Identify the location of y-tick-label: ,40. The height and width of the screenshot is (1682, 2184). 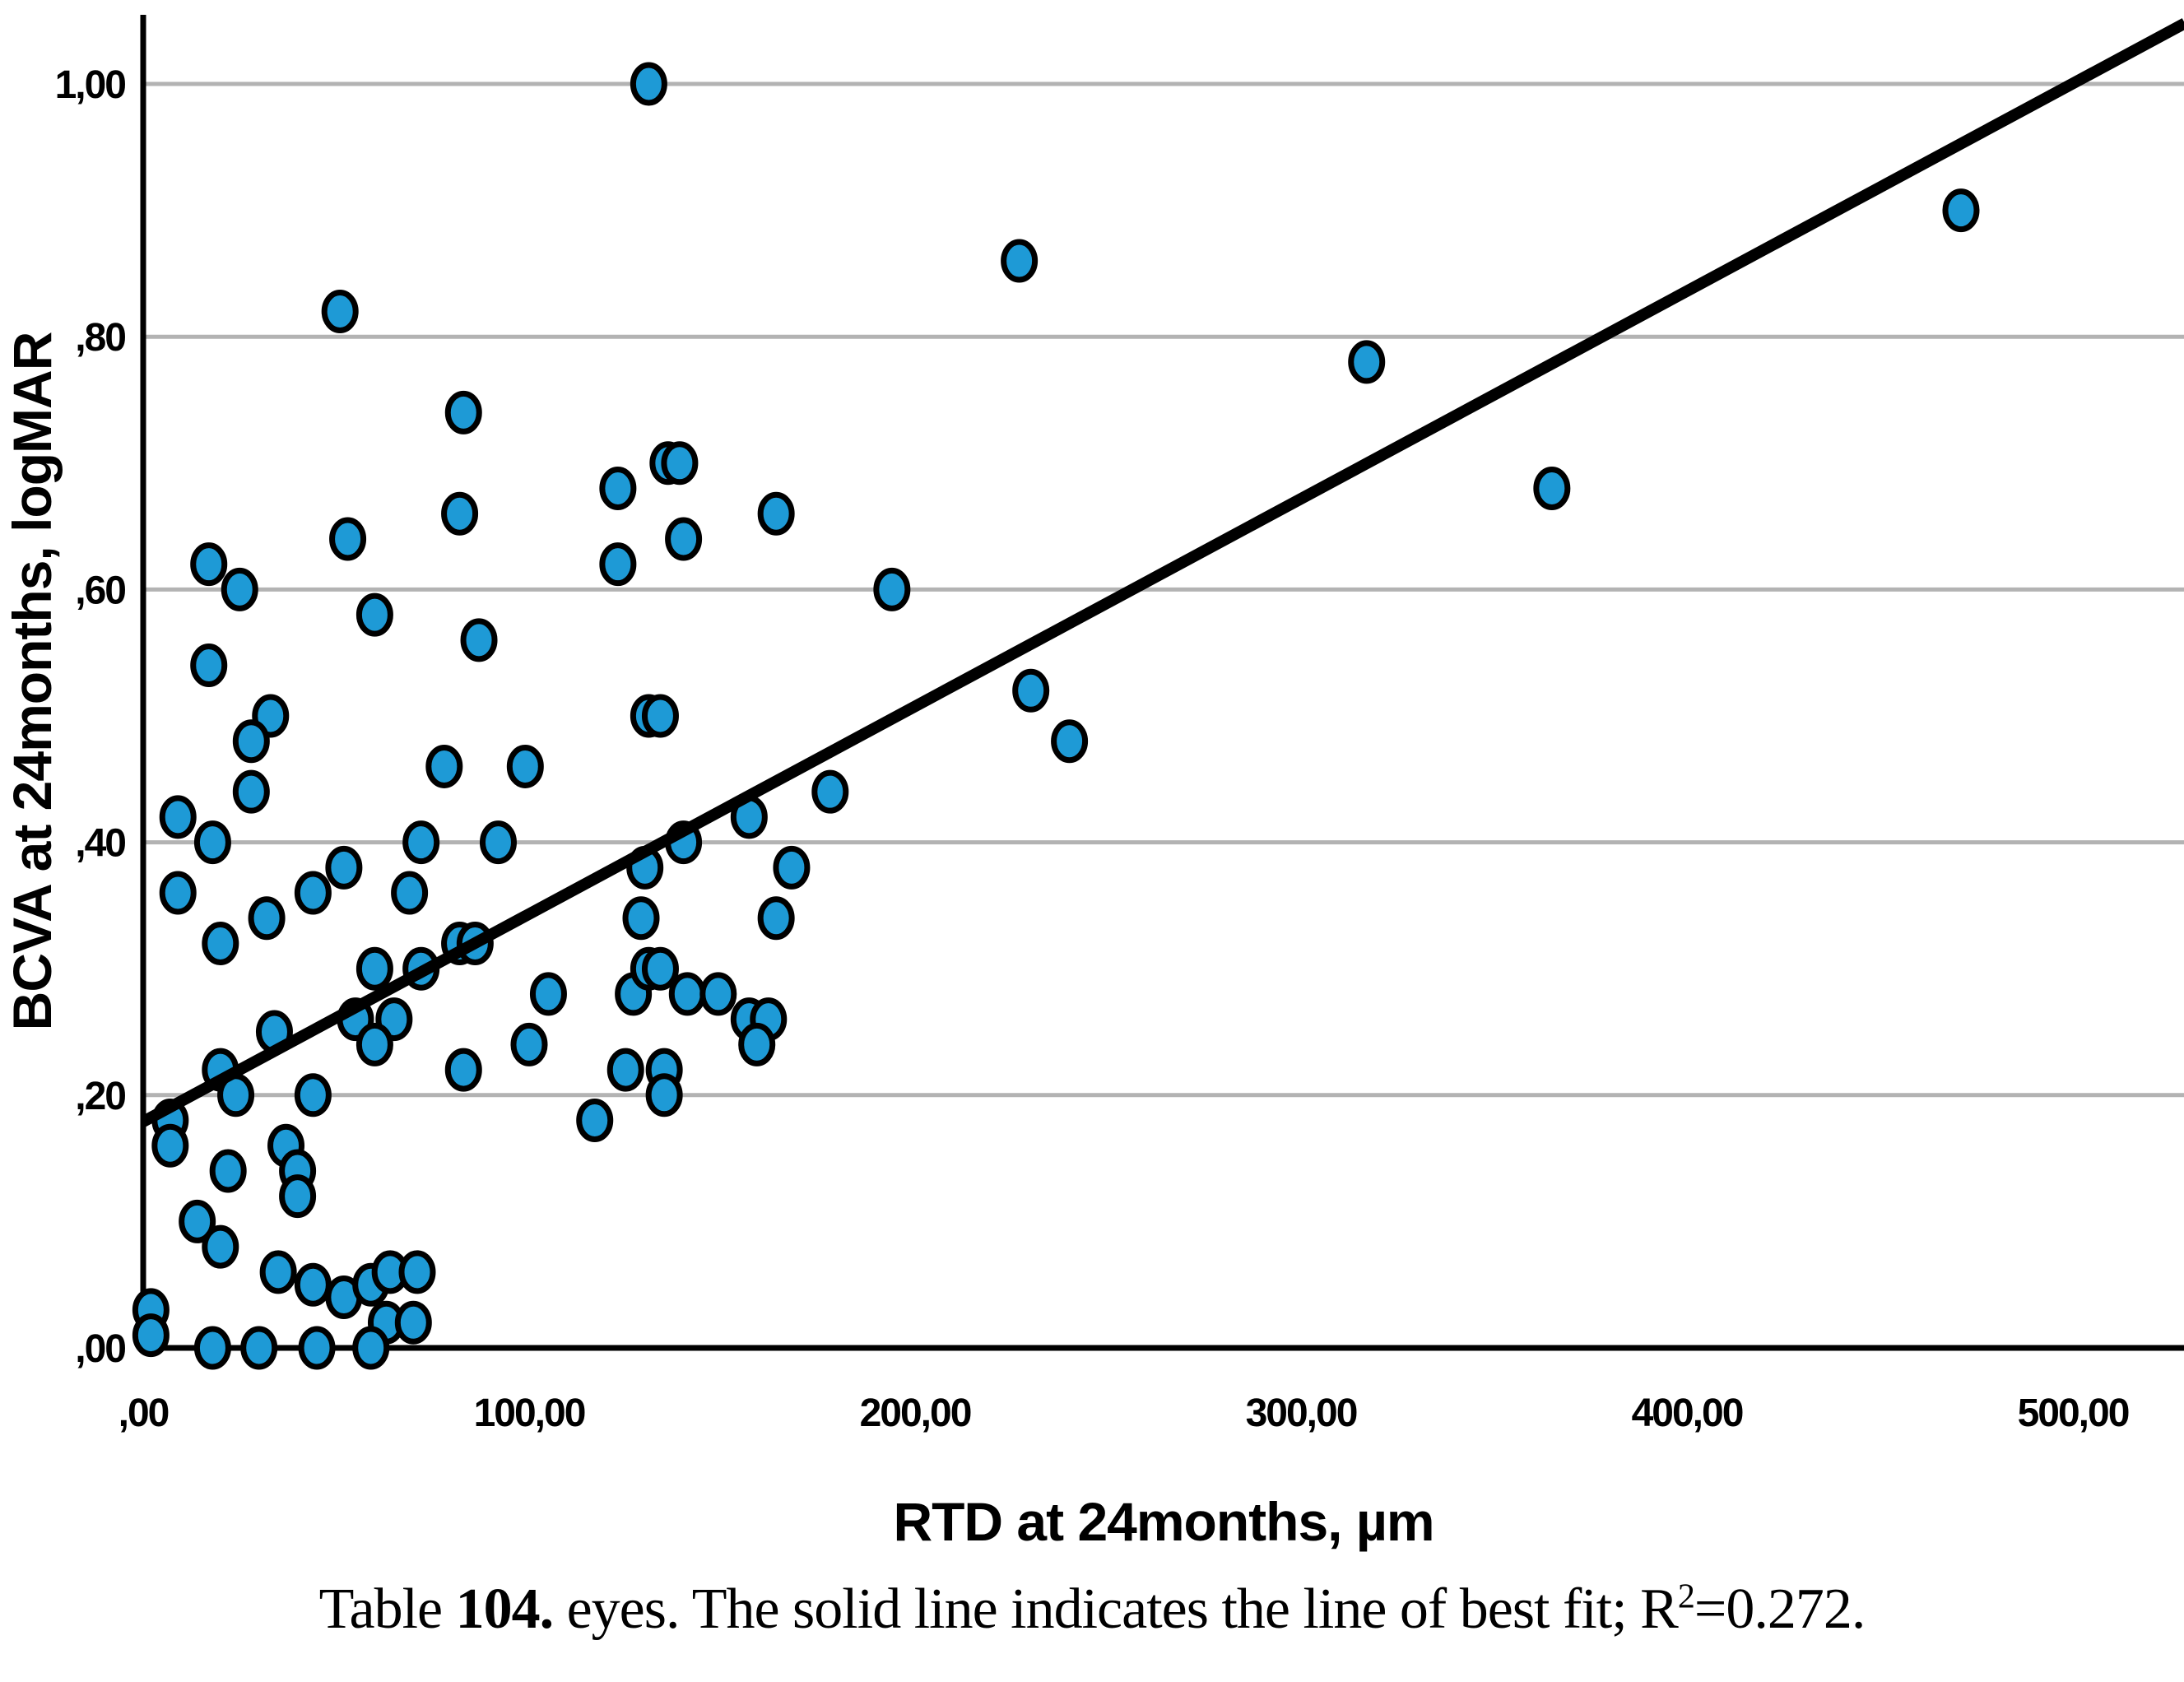
(100, 844).